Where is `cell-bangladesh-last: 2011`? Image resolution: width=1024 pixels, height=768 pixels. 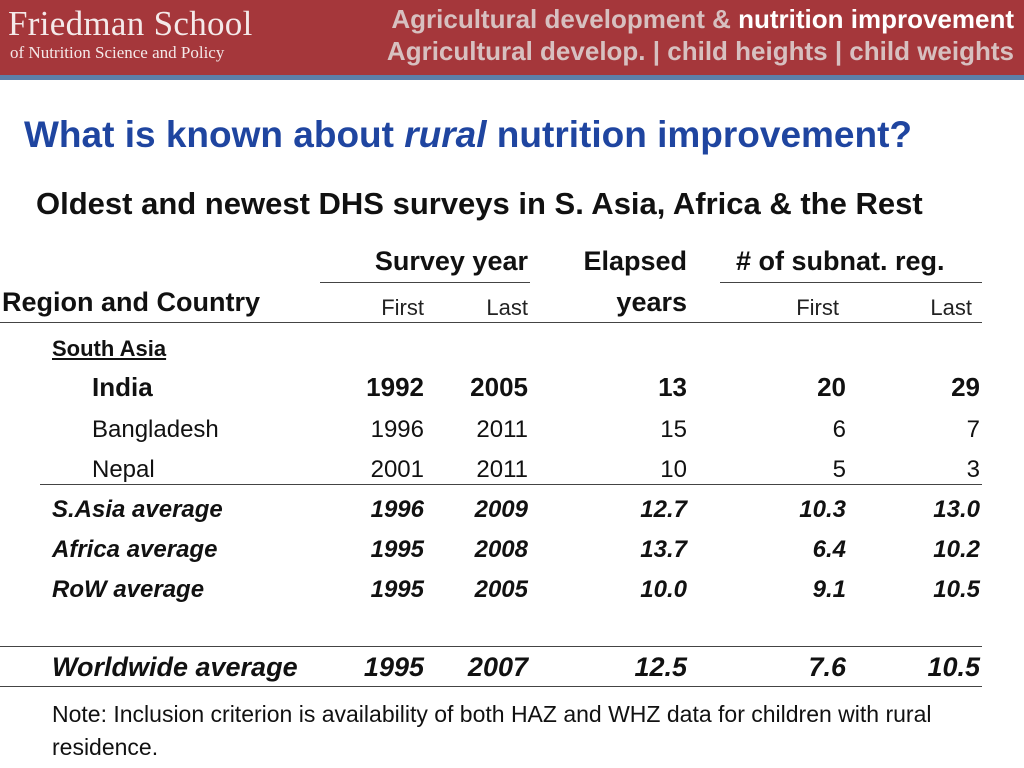 cell-bangladesh-last: 2011 is located at coordinates (502, 429).